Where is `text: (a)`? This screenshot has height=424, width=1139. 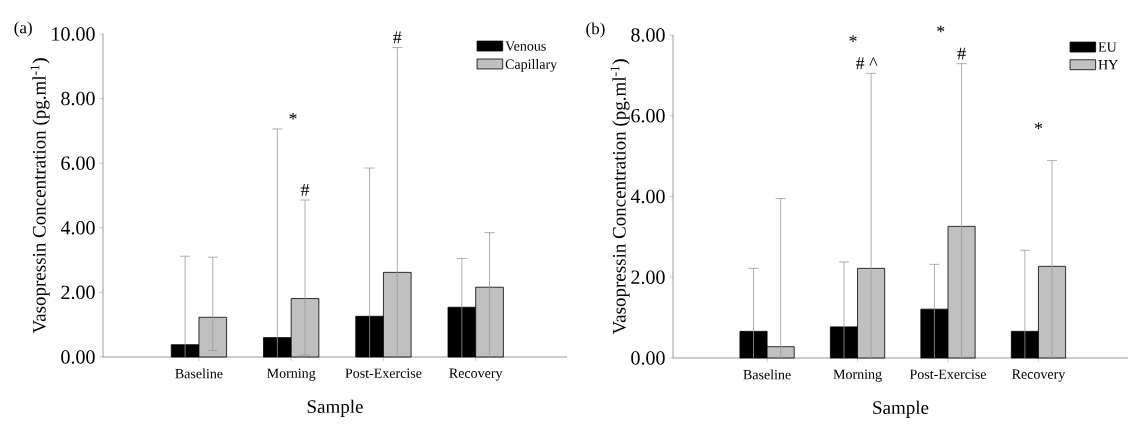 text: (a) is located at coordinates (23, 29).